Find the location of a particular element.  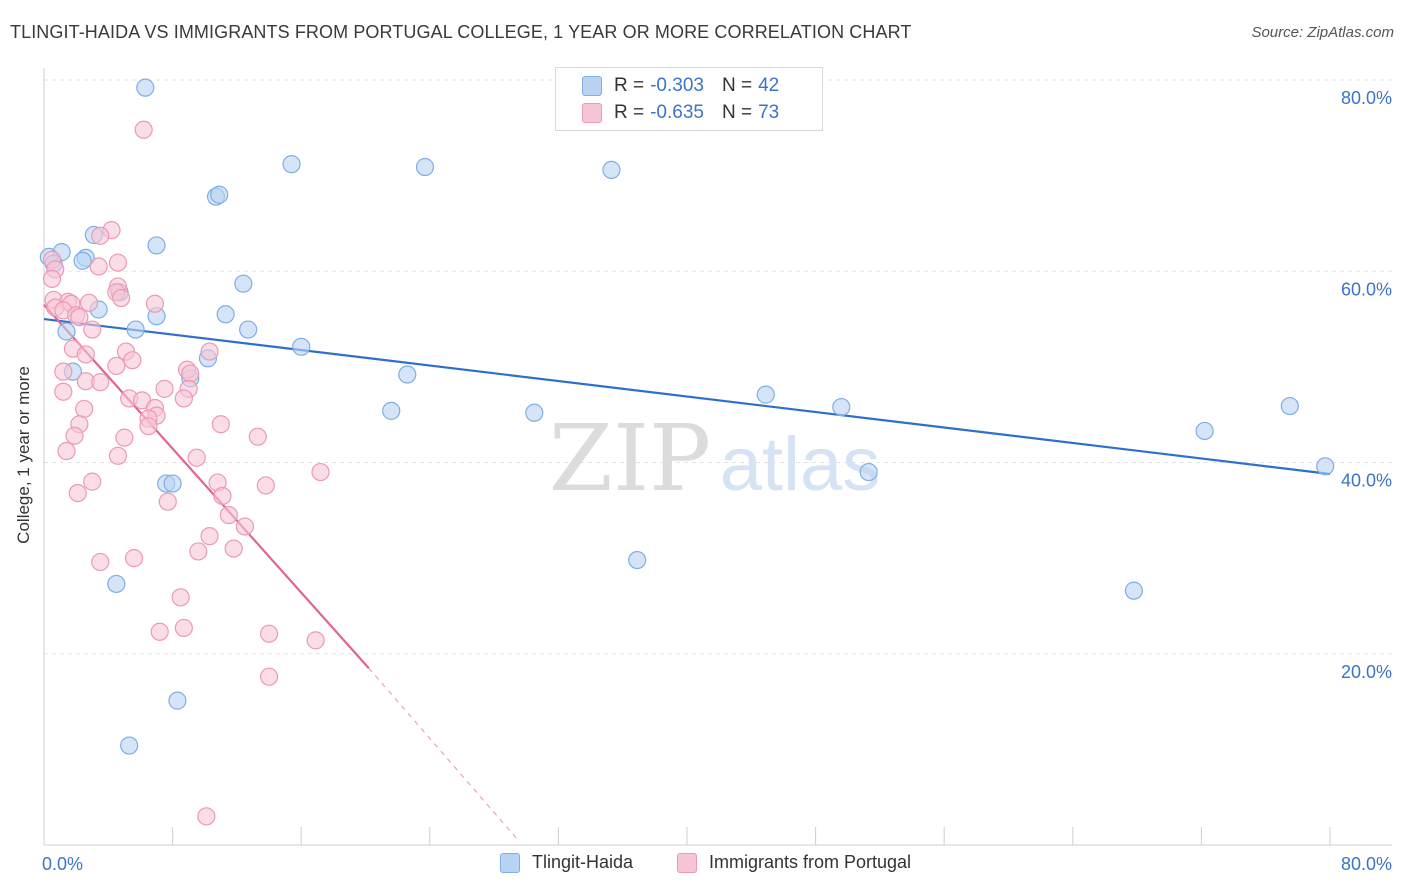

trend-line-portugal-extension is located at coordinates (443, 754).